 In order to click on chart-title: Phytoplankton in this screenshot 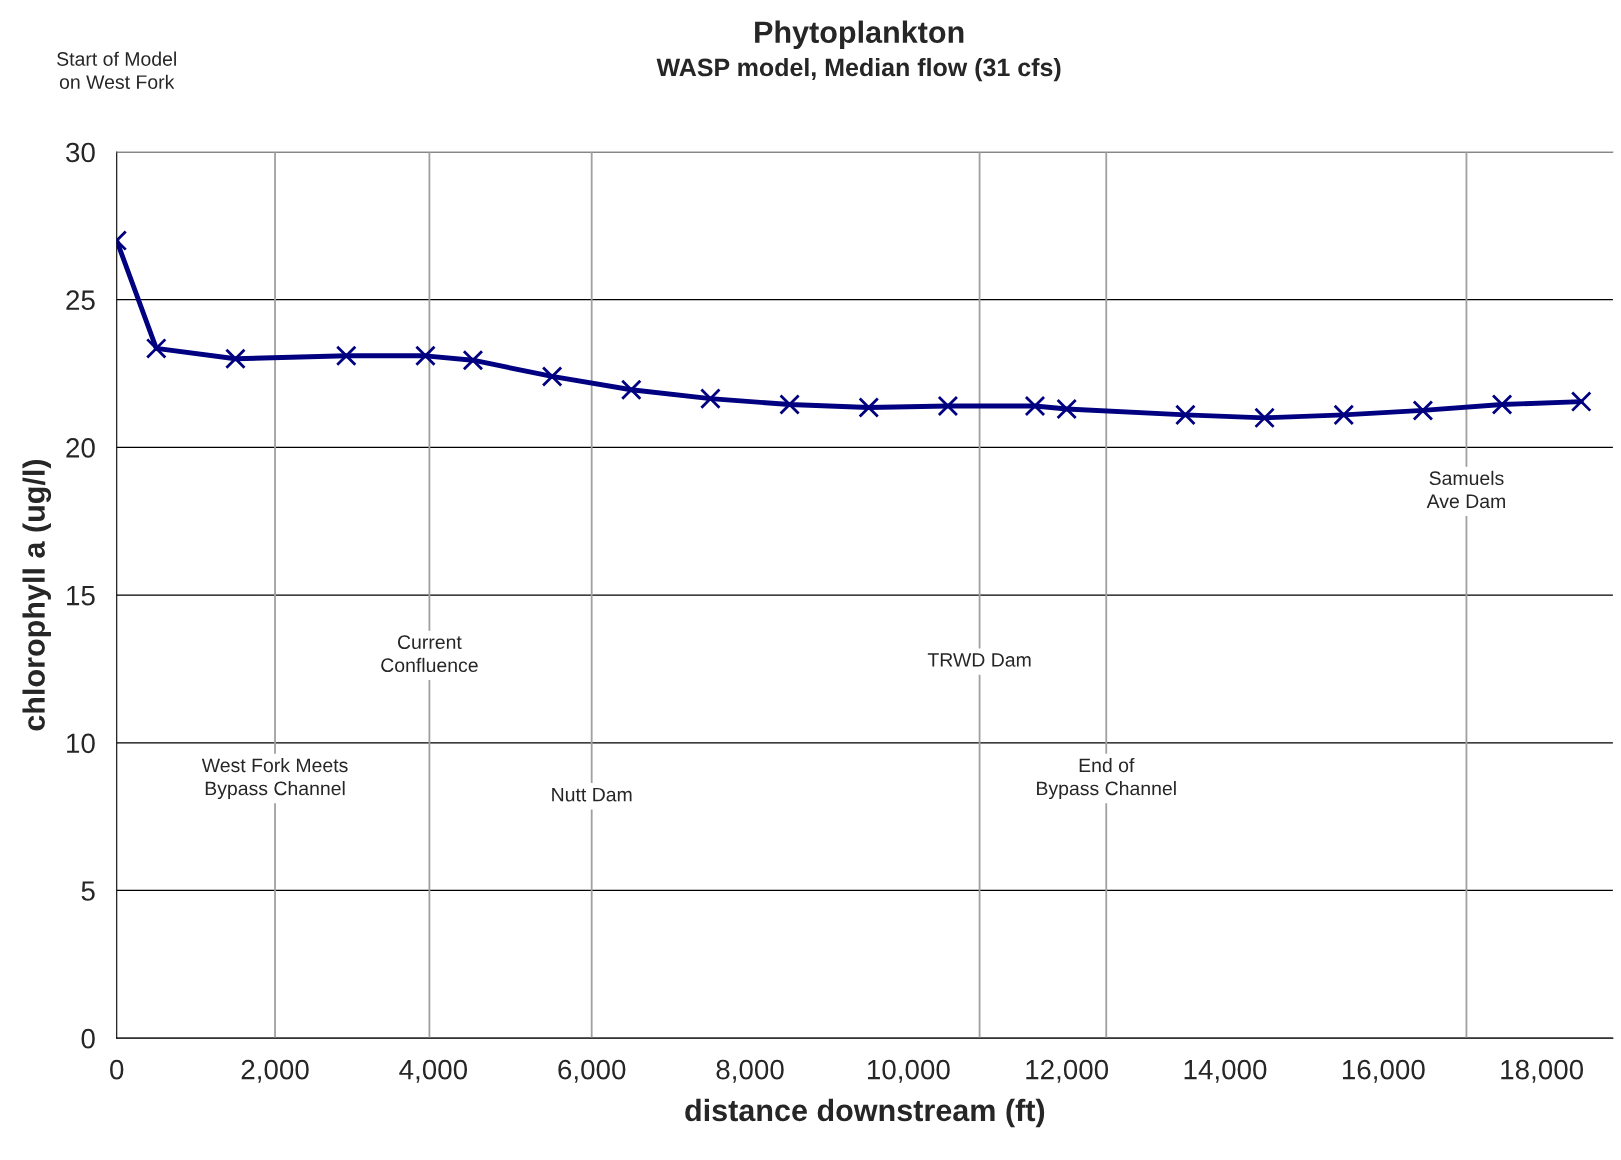, I will do `click(859, 35)`.